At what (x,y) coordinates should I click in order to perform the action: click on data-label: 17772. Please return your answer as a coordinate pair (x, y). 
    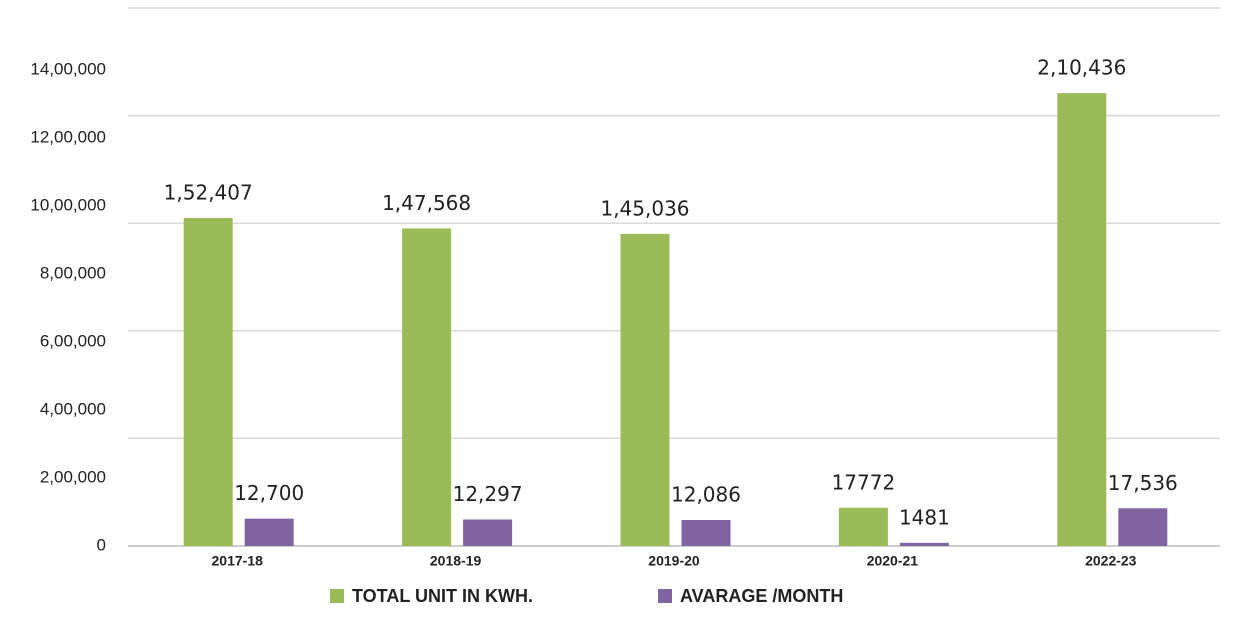
    Looking at the image, I should click on (864, 482).